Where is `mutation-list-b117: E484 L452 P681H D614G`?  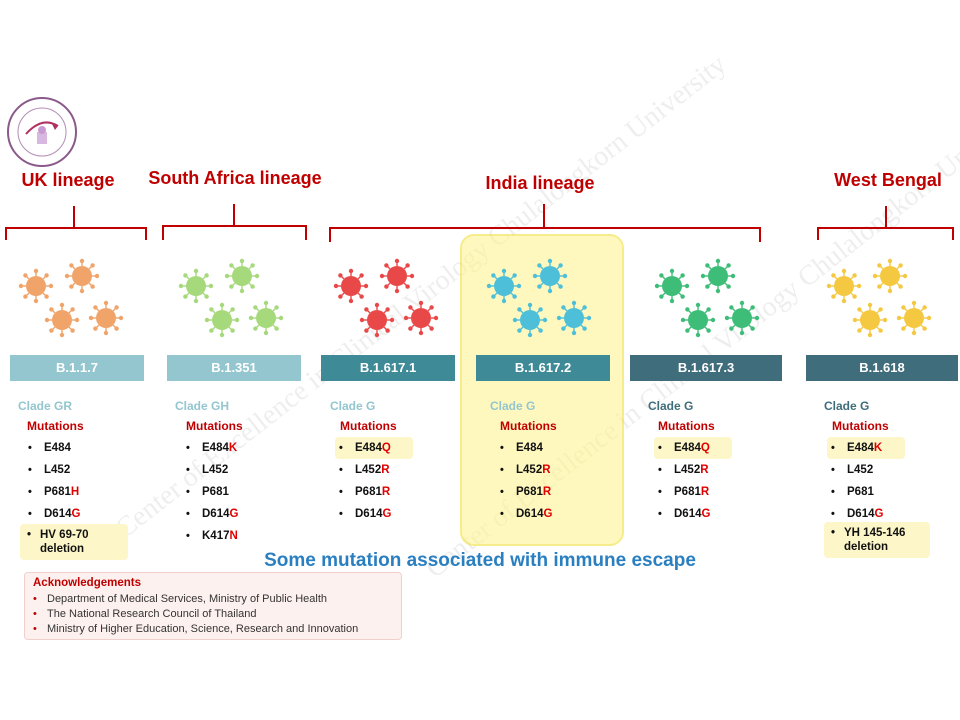
mutation-list-b117: E484 L452 P681H D614G is located at coordinates (52, 481).